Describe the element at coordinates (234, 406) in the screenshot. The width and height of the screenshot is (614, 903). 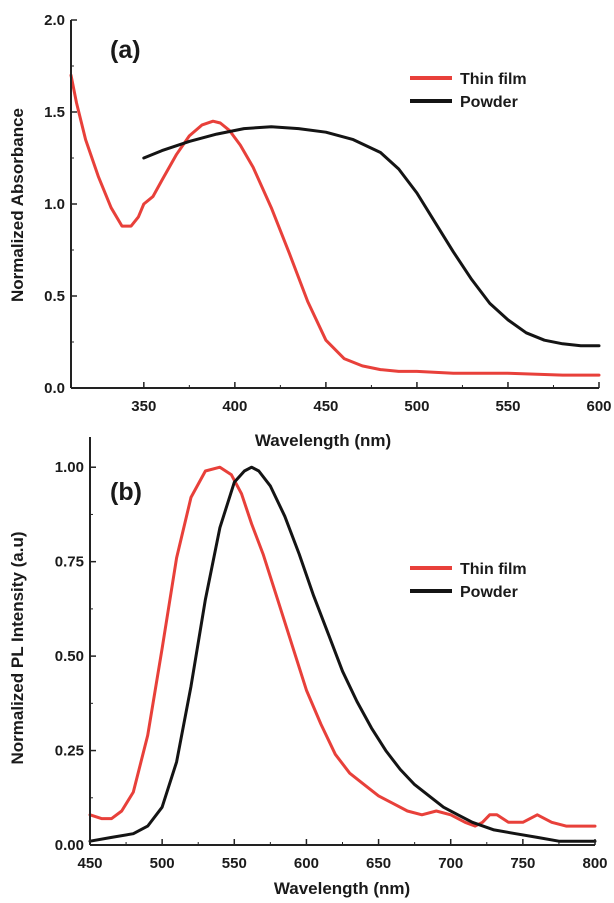
I see `x-tick-label: 400` at that location.